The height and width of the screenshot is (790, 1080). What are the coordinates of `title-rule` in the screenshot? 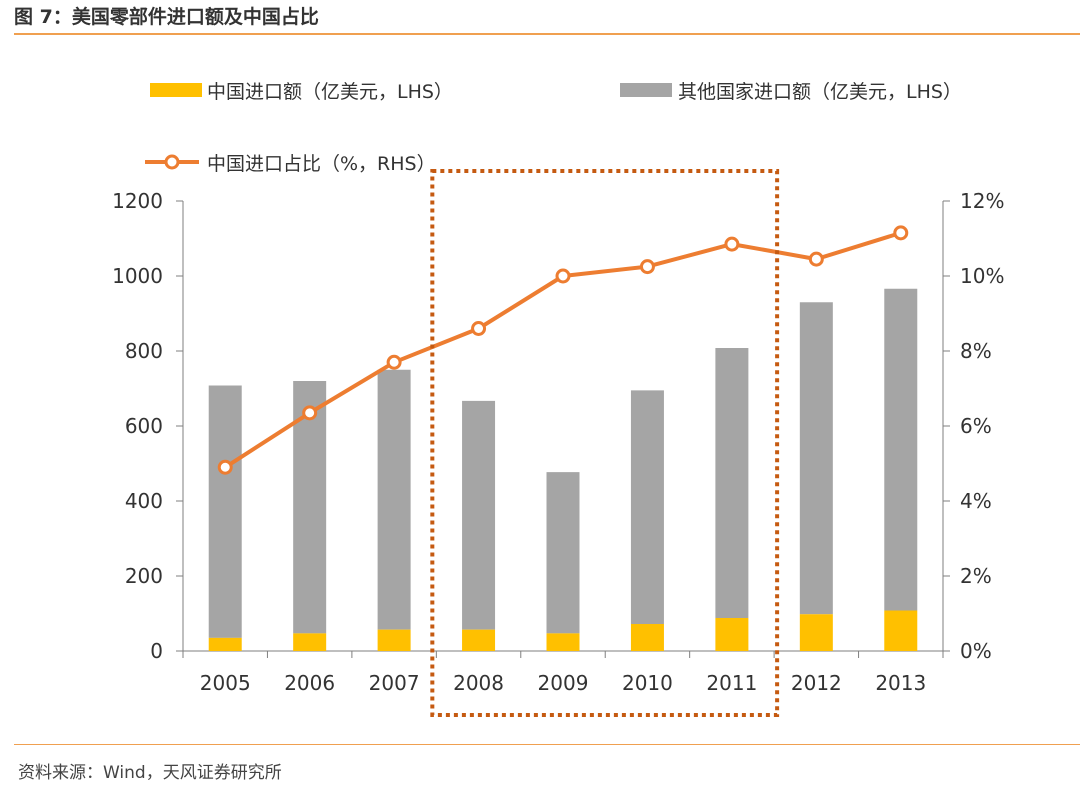 It's located at (547, 34).